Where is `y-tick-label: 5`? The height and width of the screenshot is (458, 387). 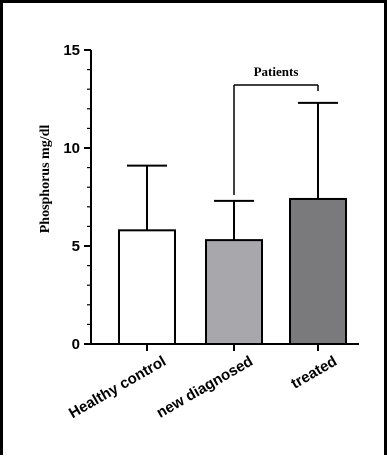
y-tick-label: 5 is located at coordinates (76, 246).